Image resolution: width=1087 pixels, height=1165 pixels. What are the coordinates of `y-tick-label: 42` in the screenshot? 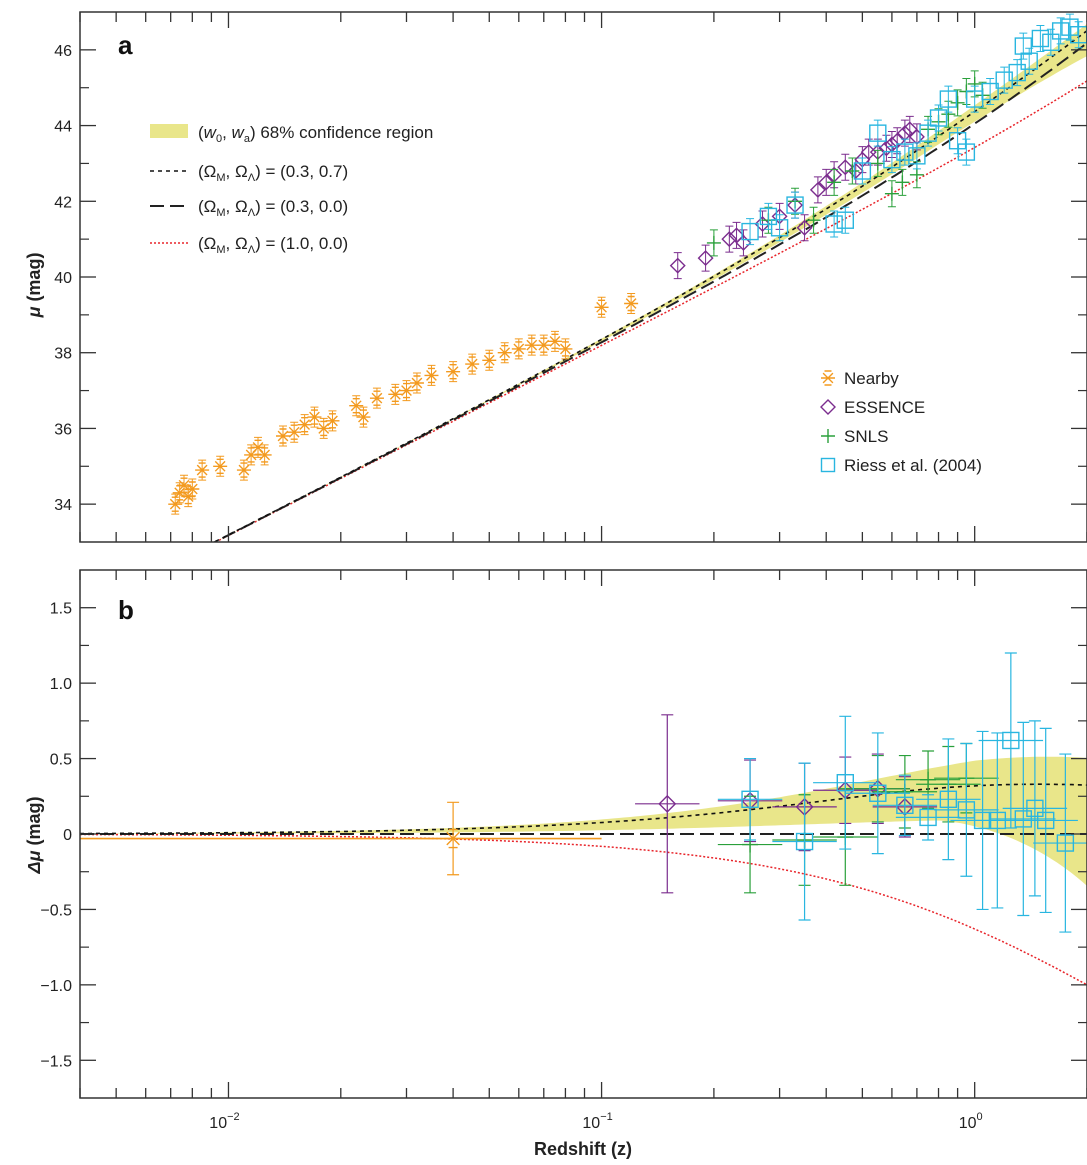 It's located at (63, 202).